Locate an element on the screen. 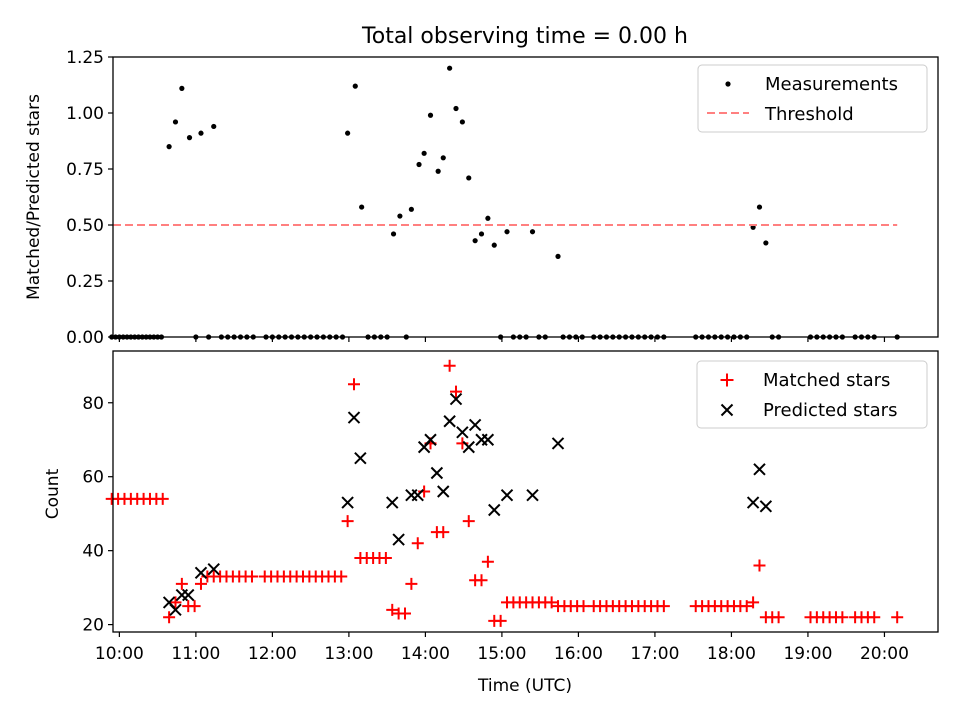 The height and width of the screenshot is (720, 960). bottom-chart-y-axis-label: Count is located at coordinates (53, 493).